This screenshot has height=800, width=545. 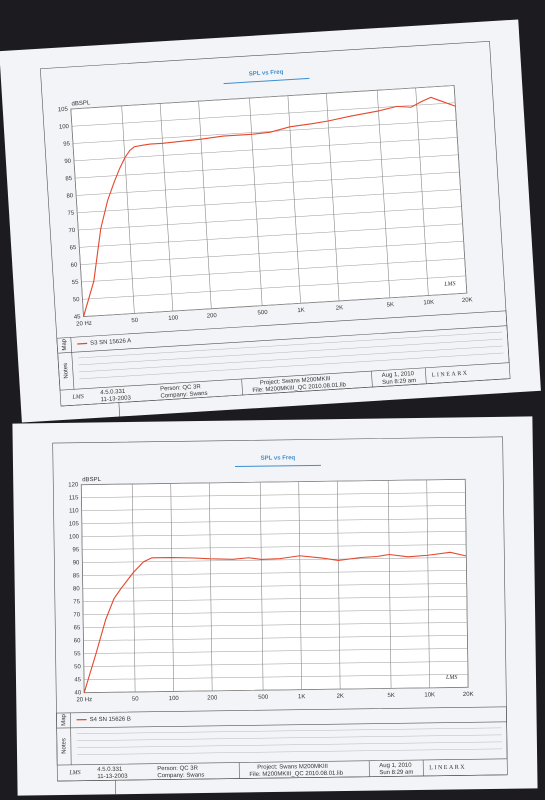 I want to click on x-tick-label: 200, so click(x=212, y=698).